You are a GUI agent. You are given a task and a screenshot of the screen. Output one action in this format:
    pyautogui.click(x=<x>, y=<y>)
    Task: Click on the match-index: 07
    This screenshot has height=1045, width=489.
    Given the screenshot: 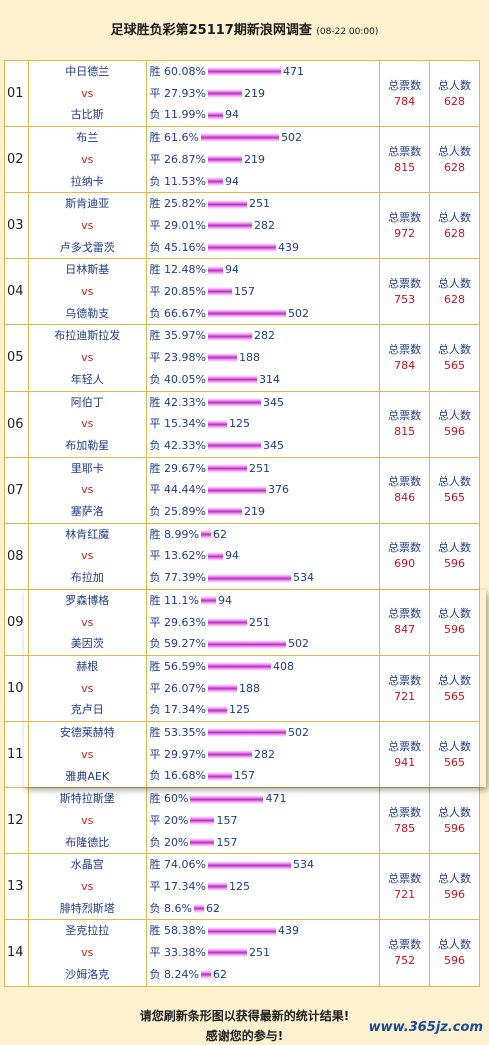 What is the action you would take?
    pyautogui.click(x=16, y=490)
    